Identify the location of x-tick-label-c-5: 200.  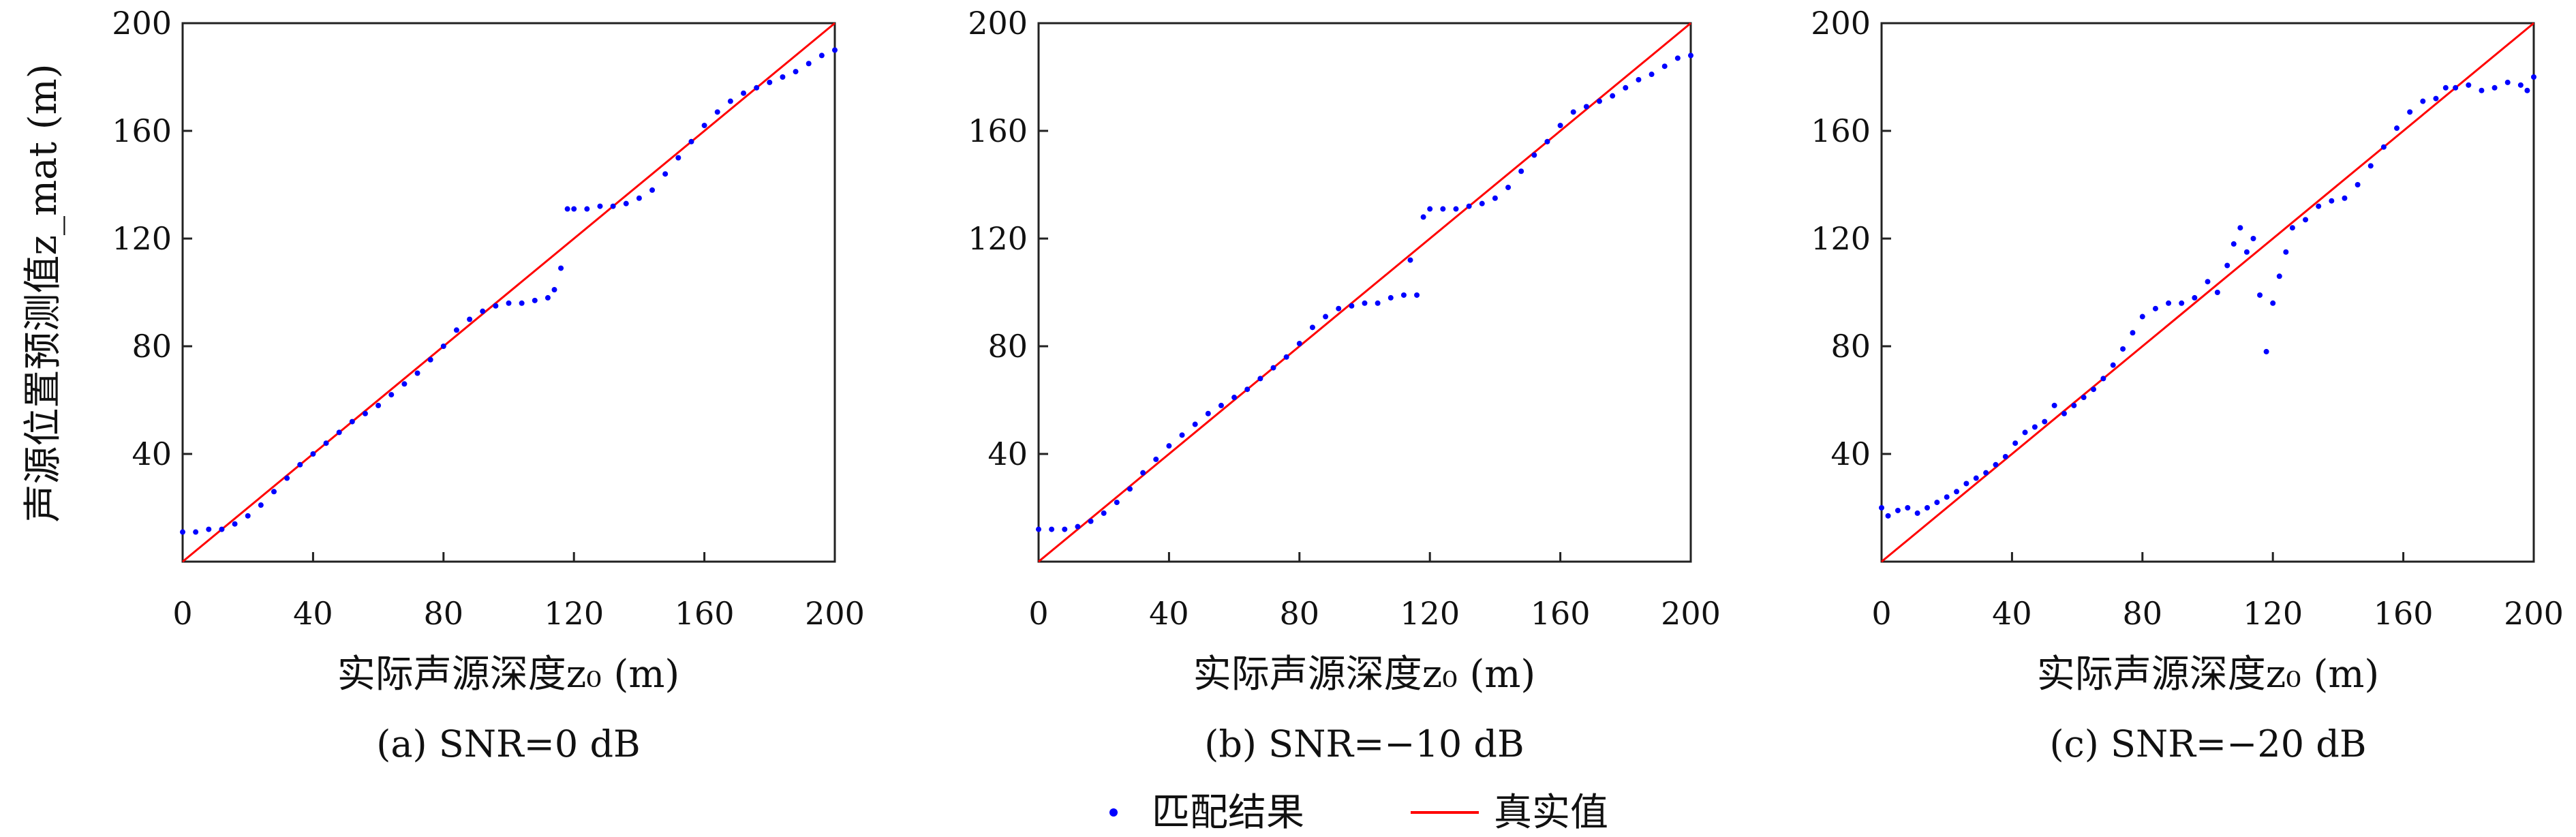
(2534, 613).